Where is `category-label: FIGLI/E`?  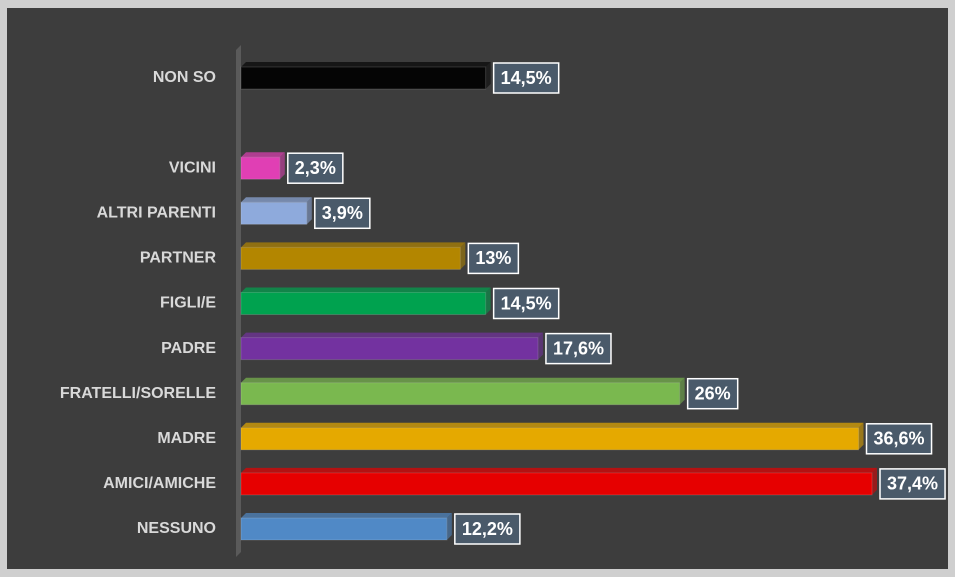
category-label: FIGLI/E is located at coordinates (188, 303).